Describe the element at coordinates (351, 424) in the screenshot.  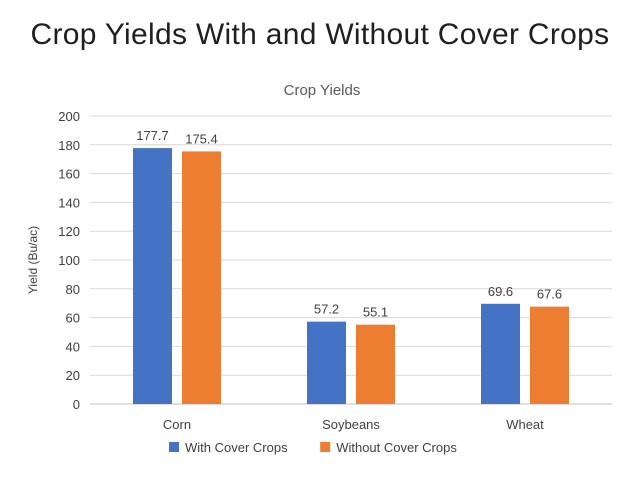
I see `x-tick-label: Soybeans` at that location.